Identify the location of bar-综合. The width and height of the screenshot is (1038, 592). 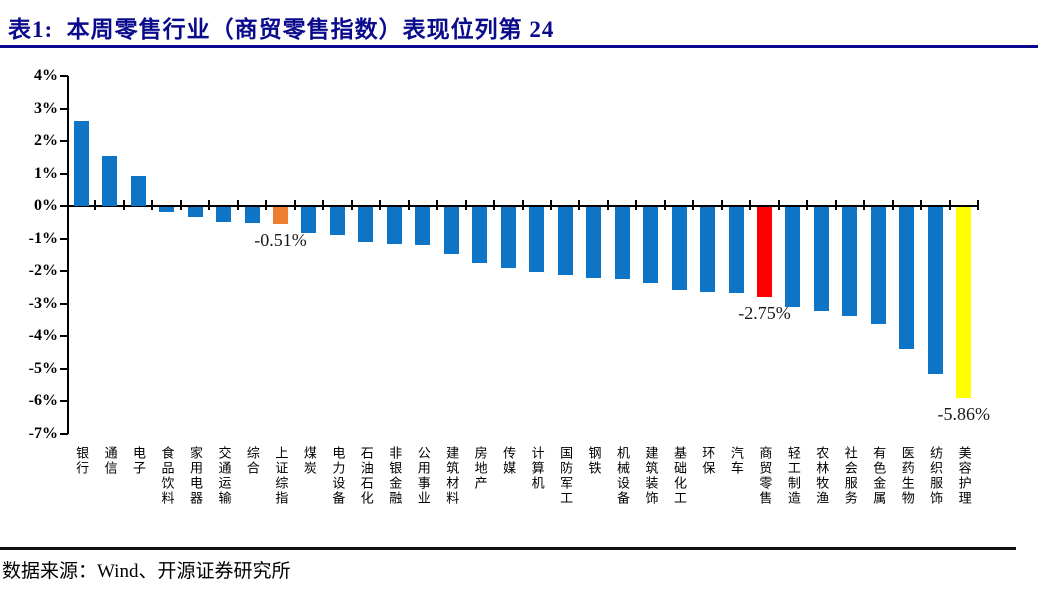
(252, 215).